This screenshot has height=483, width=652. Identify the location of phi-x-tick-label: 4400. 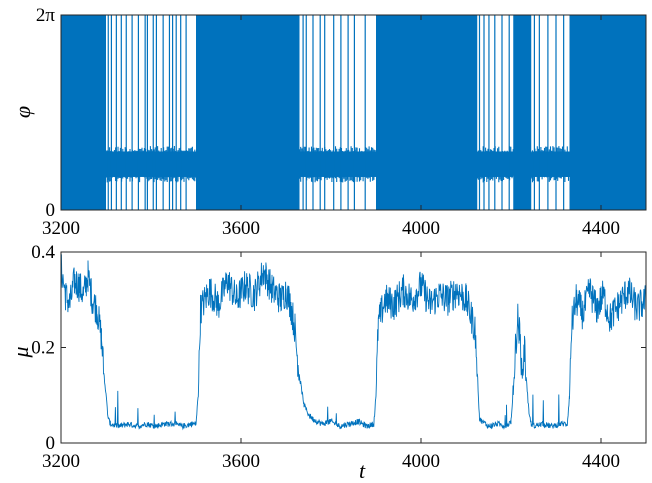
(601, 228).